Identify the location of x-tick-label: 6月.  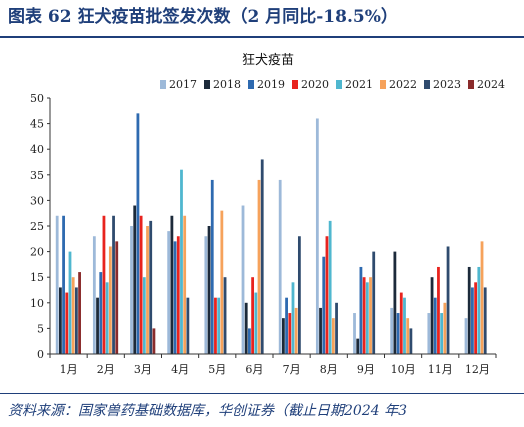
(254, 369).